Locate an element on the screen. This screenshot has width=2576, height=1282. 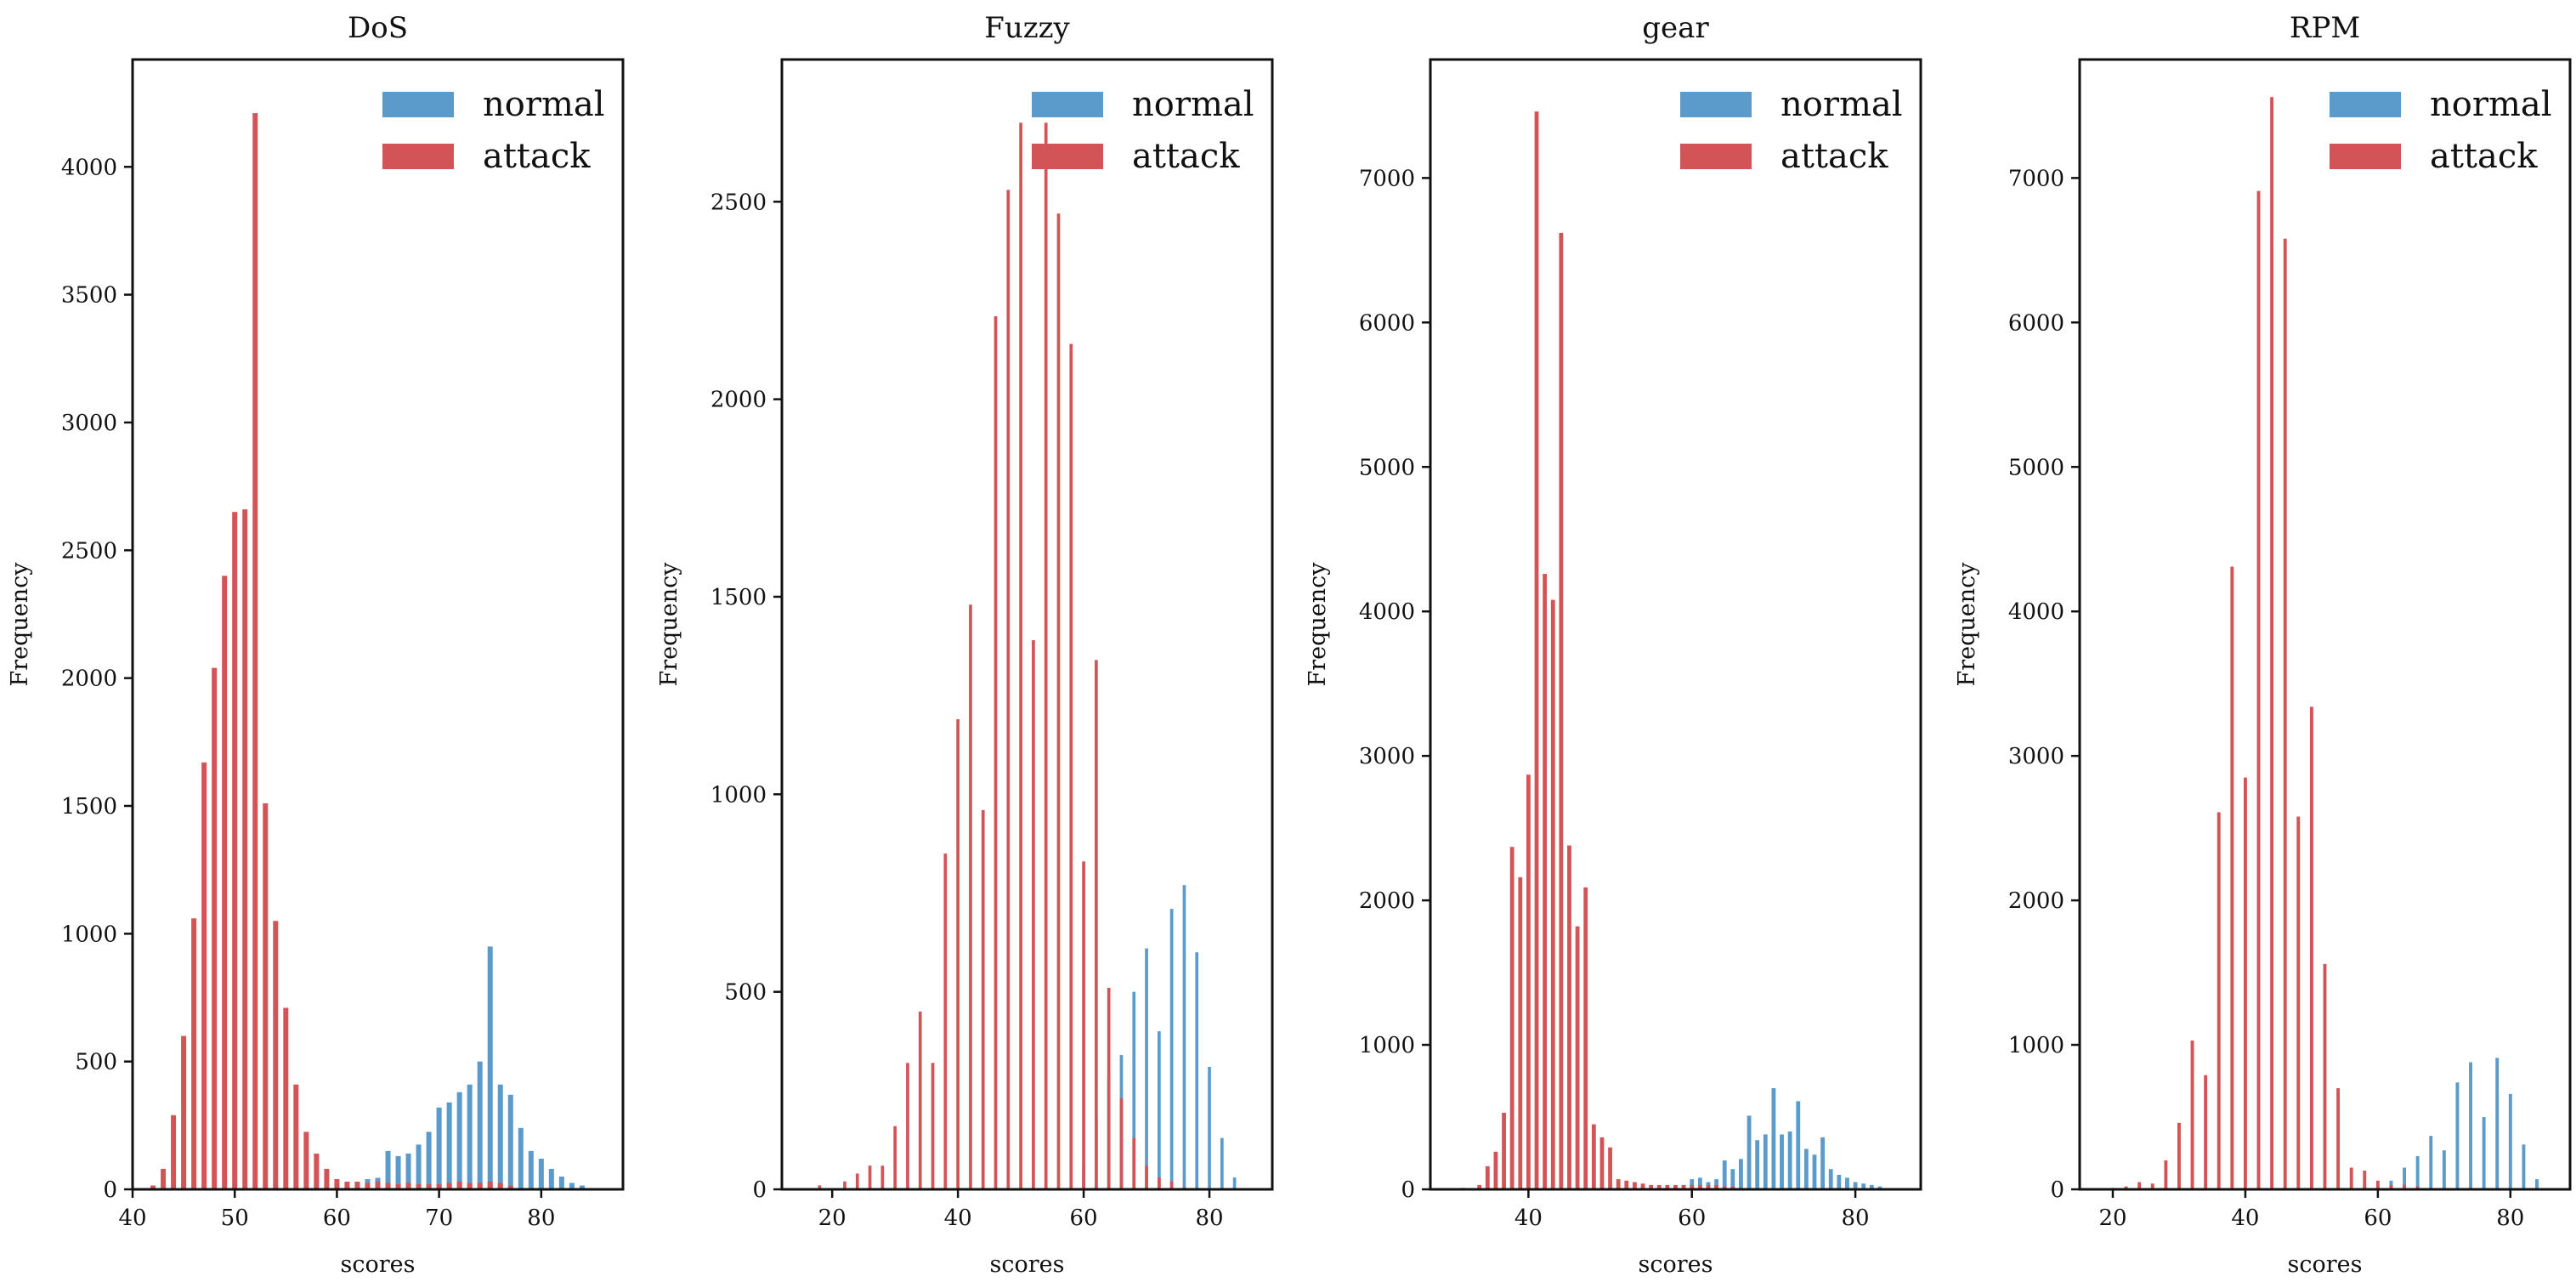
y-tick-label: 3500 is located at coordinates (89, 296).